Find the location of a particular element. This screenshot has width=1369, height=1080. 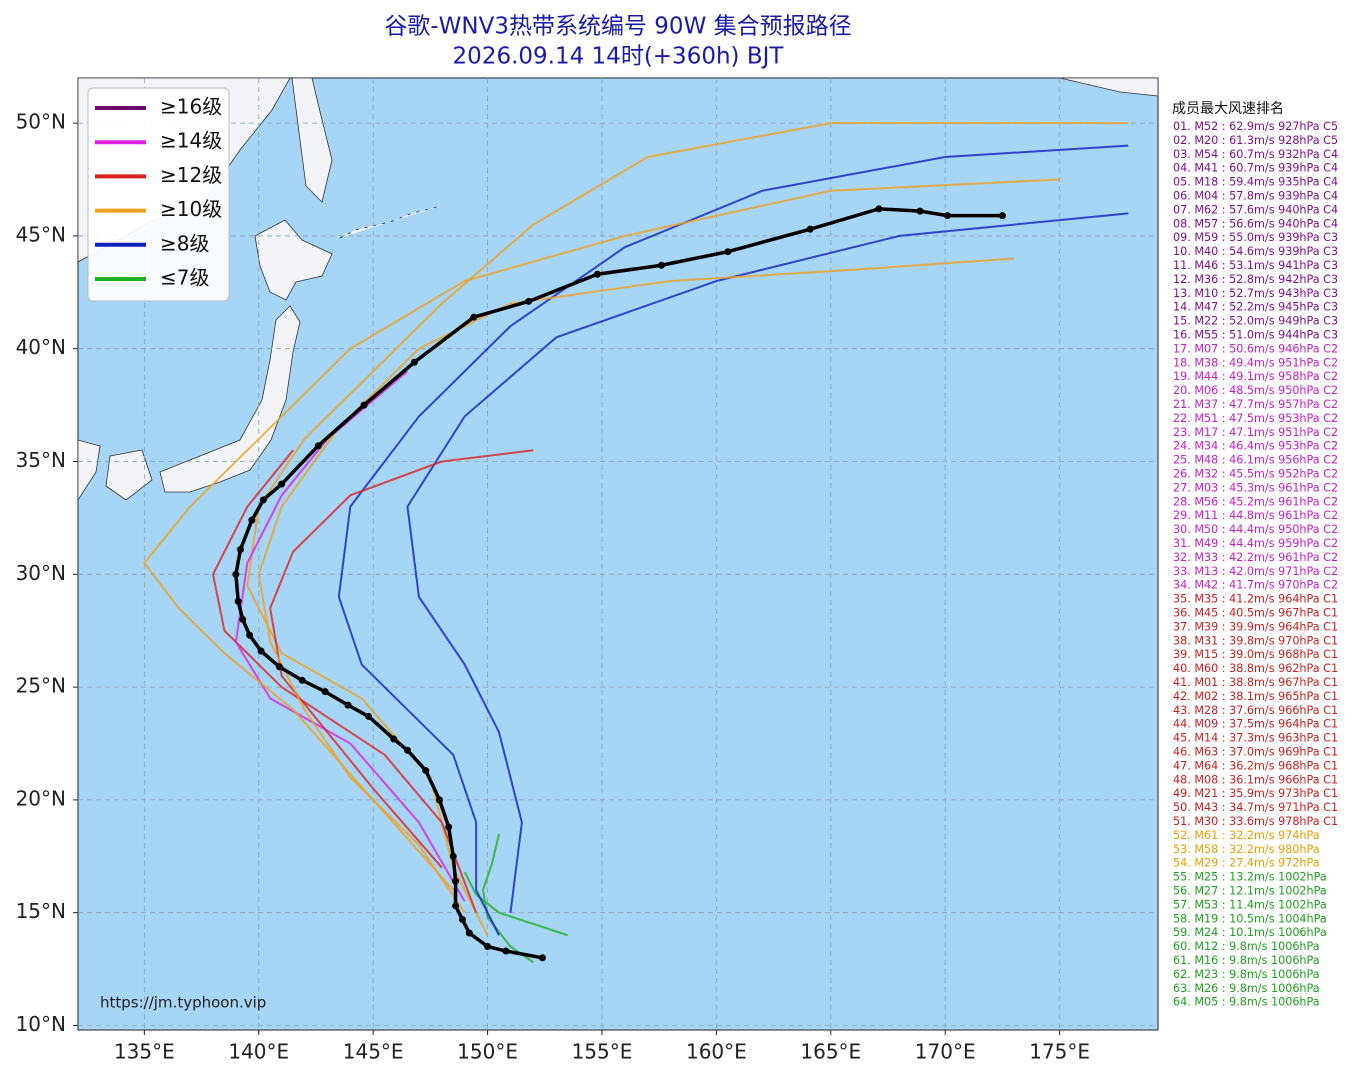

y-tick-label: 30°N is located at coordinates (41, 573).